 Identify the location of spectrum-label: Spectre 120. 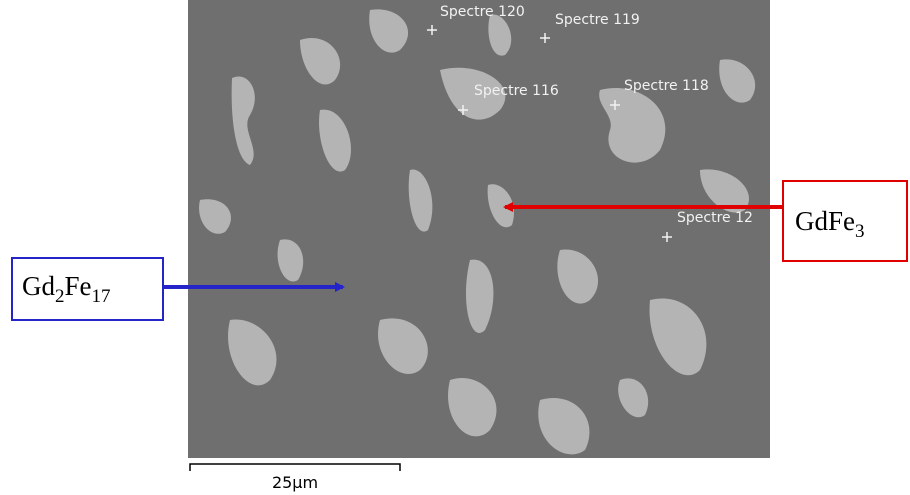
(482, 12).